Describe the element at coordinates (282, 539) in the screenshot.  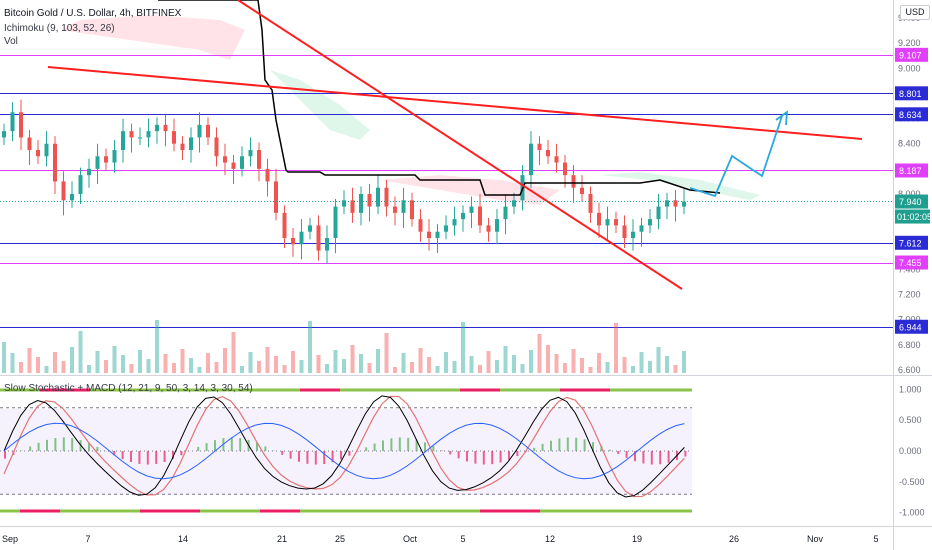
I see `time-tick-label: 21` at that location.